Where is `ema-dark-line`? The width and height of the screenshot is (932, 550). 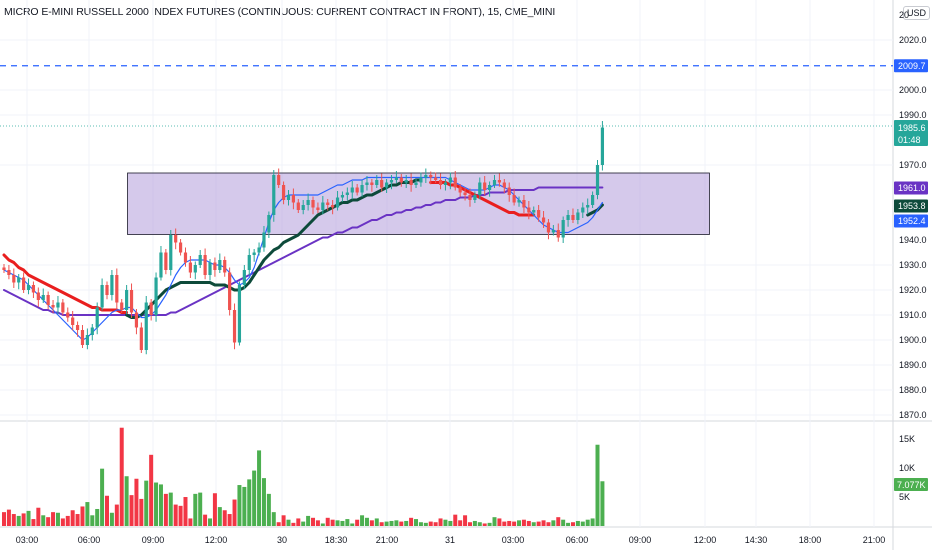 ema-dark-line is located at coordinates (274, 248).